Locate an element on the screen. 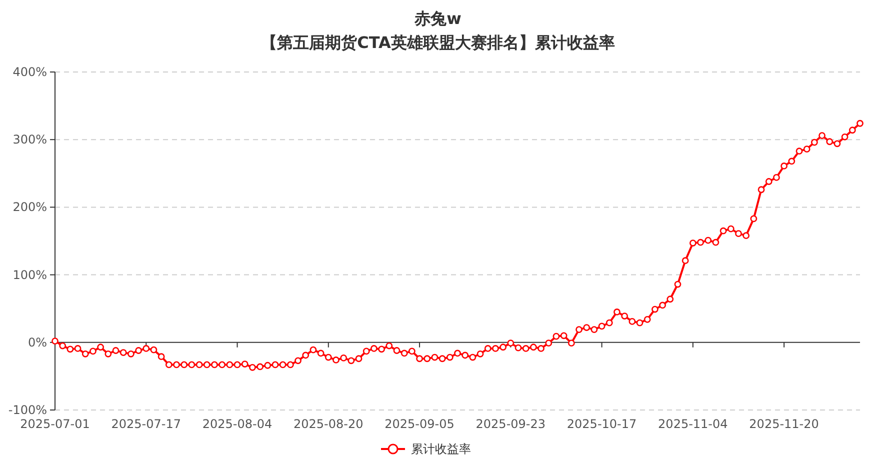  y-tick-label: 300% is located at coordinates (29, 139).